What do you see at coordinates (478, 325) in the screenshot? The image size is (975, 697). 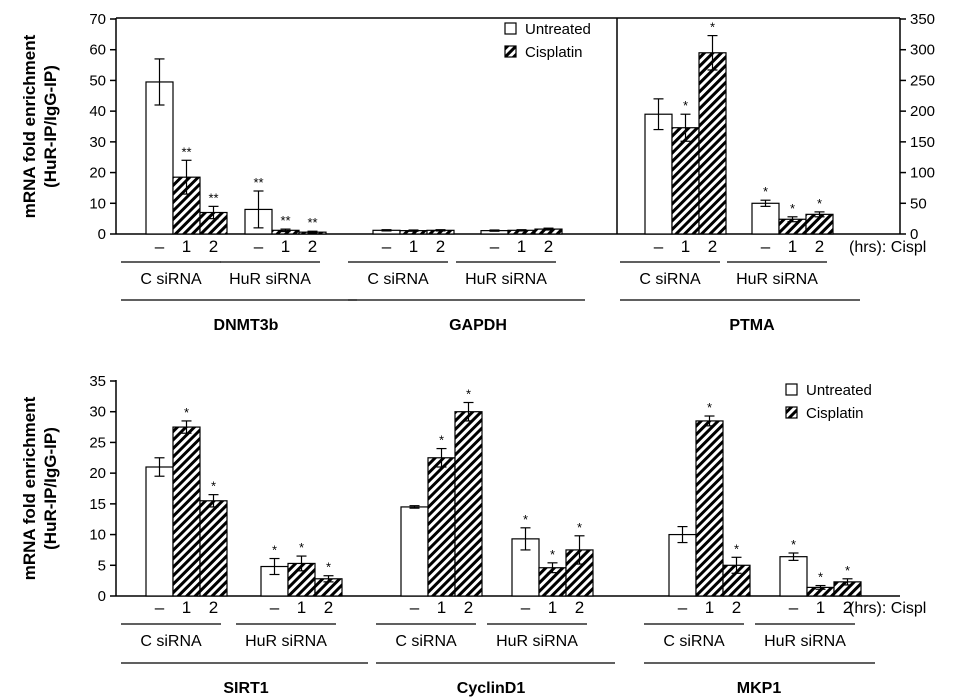 I see `gene-label: GAPDH` at bounding box center [478, 325].